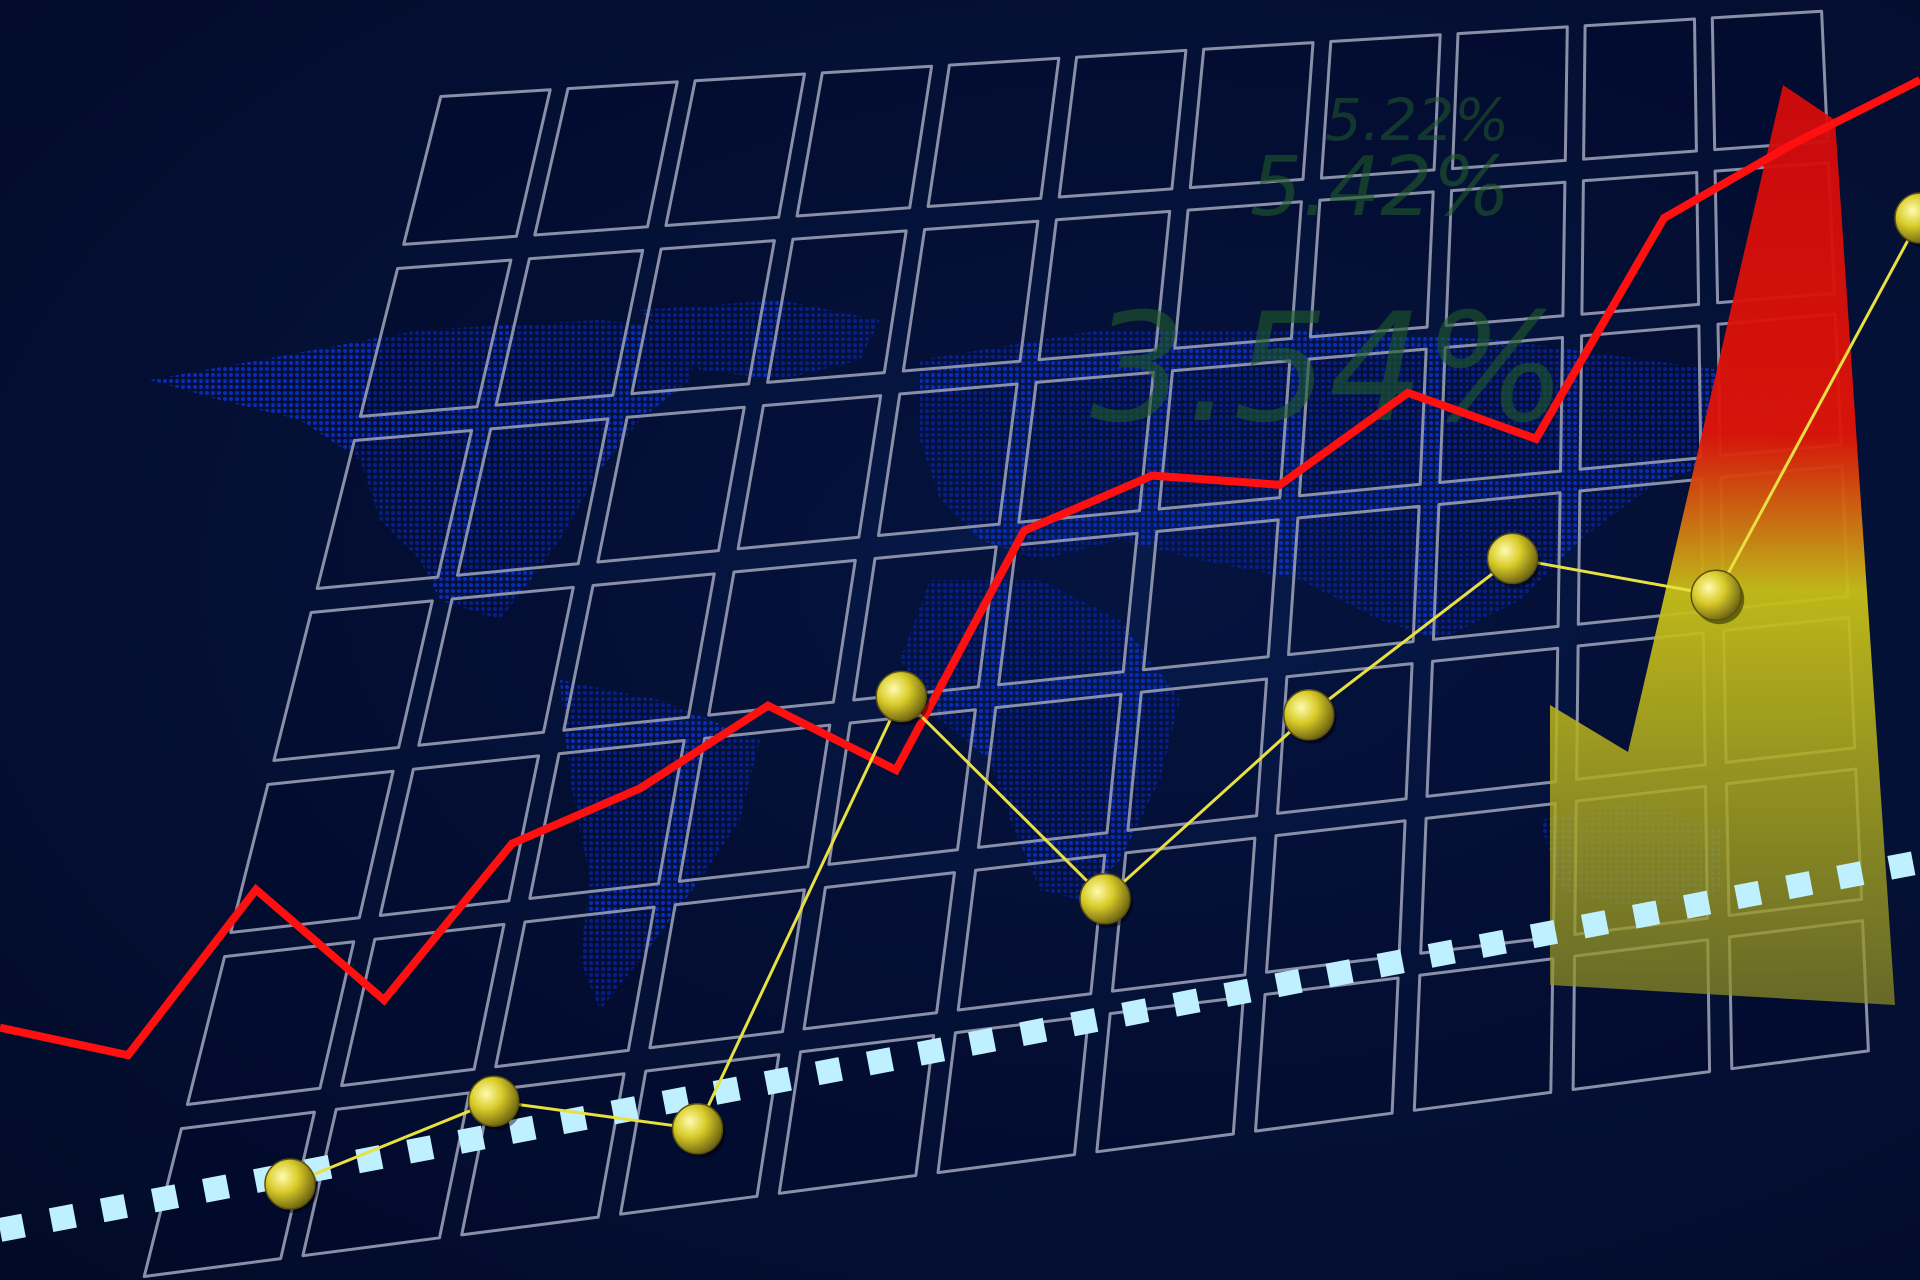  I want to click on north-america-shape, so click(425, 470).